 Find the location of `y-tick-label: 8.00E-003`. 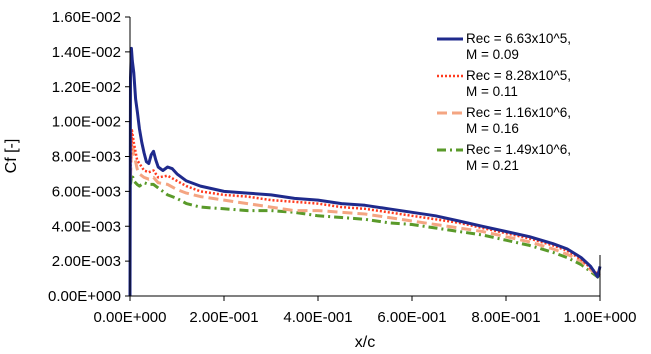

y-tick-label: 8.00E-003 is located at coordinates (86, 157).